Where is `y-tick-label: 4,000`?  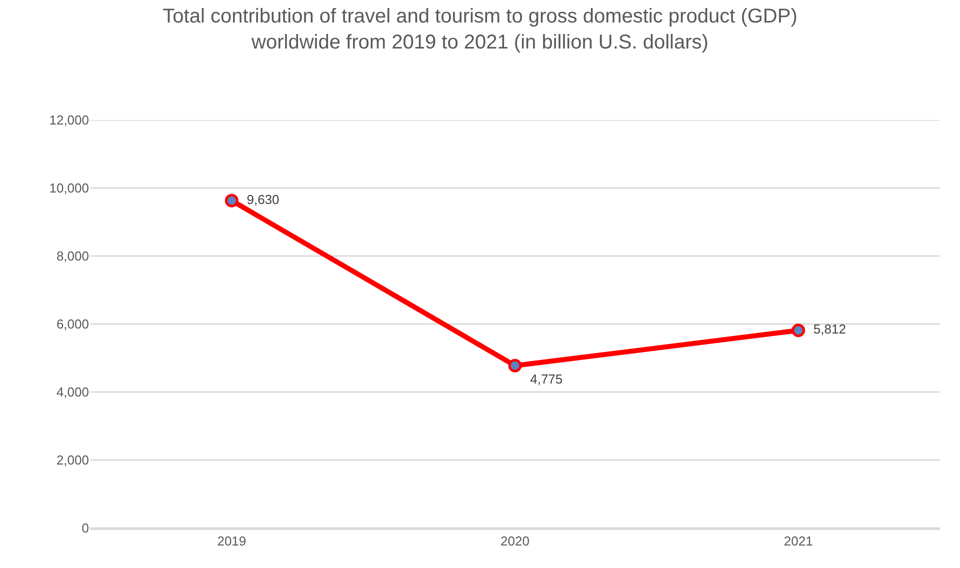 y-tick-label: 4,000 is located at coordinates (72, 392).